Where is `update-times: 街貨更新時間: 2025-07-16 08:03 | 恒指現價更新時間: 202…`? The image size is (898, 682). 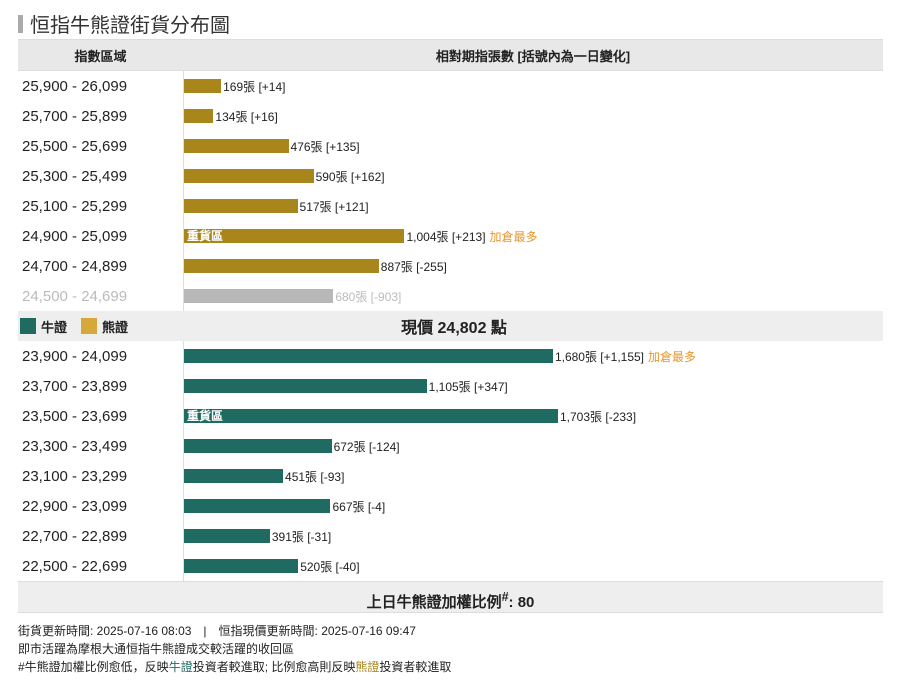 update-times: 街貨更新時間: 2025-07-16 08:03 | 恒指現價更新時間: 202… is located at coordinates (217, 631).